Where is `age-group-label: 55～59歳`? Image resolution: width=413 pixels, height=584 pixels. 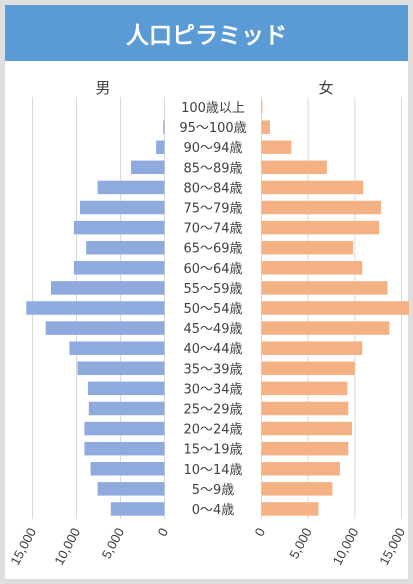 age-group-label: 55～59歳 is located at coordinates (212, 289).